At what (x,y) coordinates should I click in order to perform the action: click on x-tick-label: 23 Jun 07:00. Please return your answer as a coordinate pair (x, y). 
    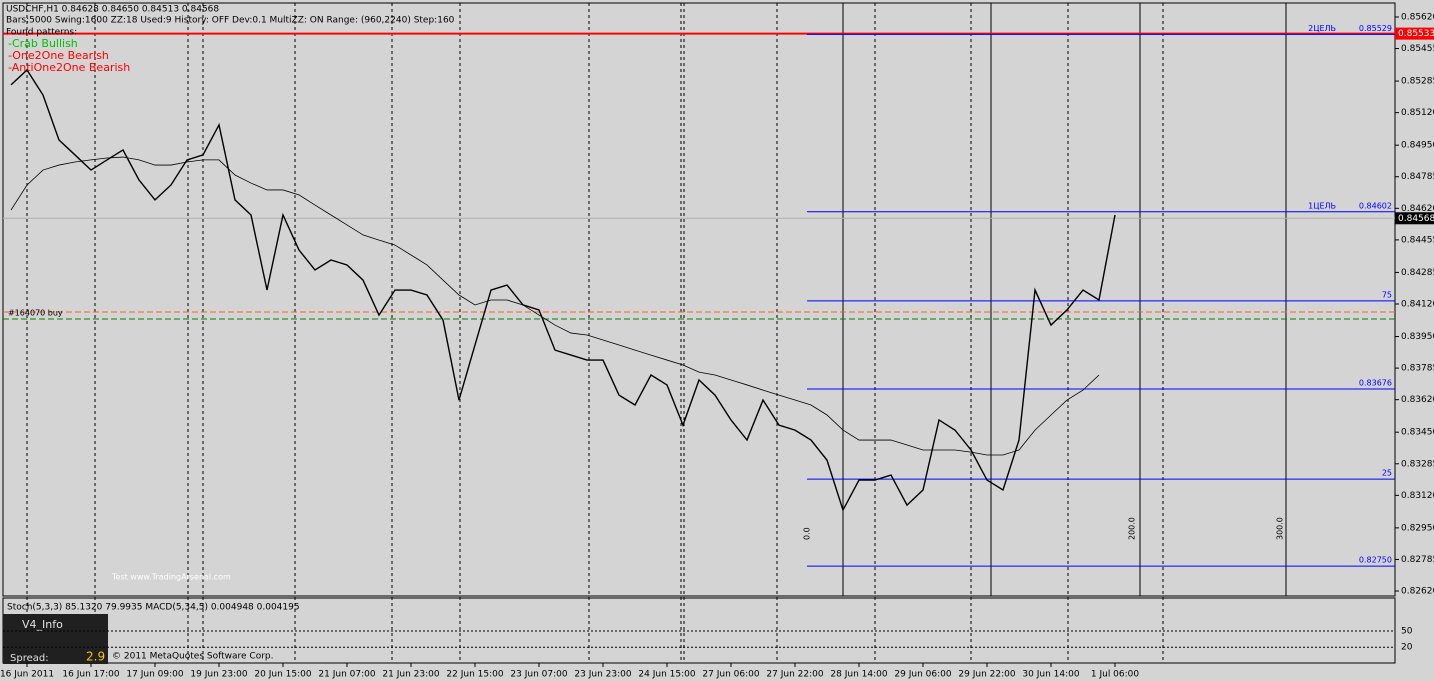
    Looking at the image, I should click on (538, 675).